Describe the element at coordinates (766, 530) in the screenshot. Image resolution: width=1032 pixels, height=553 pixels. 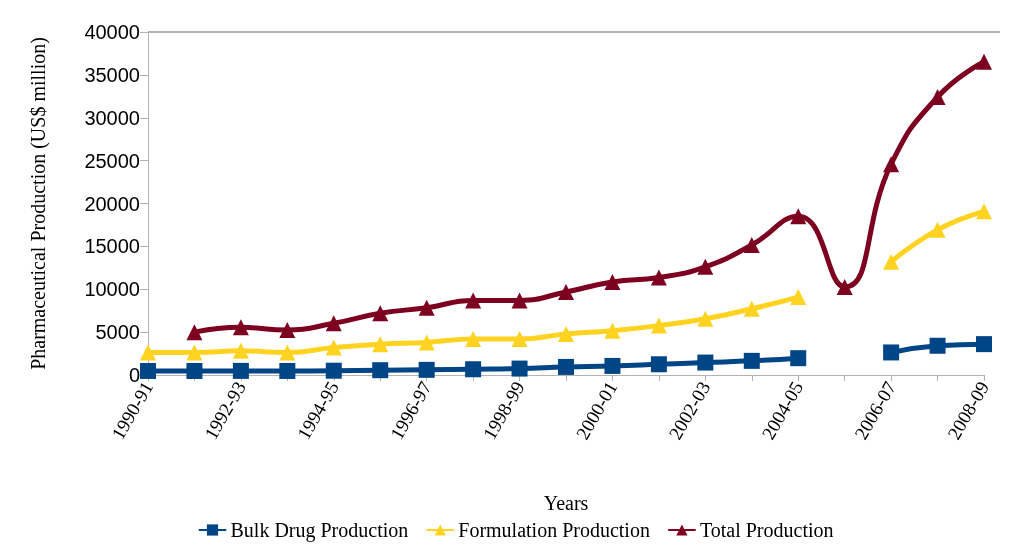
I see `legend-label: Total Production` at that location.